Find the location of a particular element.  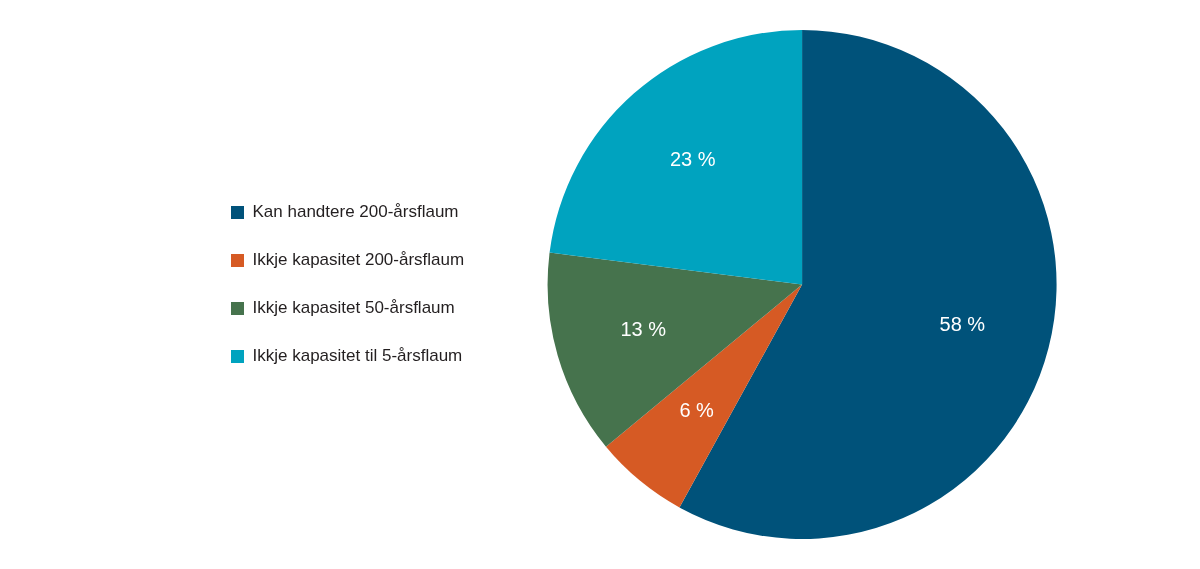

data-label: 13 % is located at coordinates (643, 329).